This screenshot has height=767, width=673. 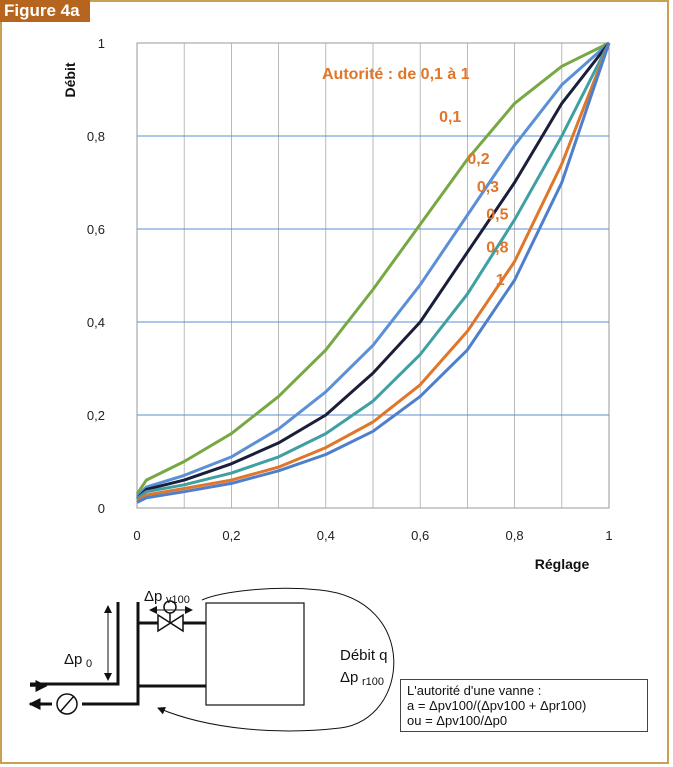 What do you see at coordinates (96, 322) in the screenshot?
I see `y-tick-label: 0,4` at bounding box center [96, 322].